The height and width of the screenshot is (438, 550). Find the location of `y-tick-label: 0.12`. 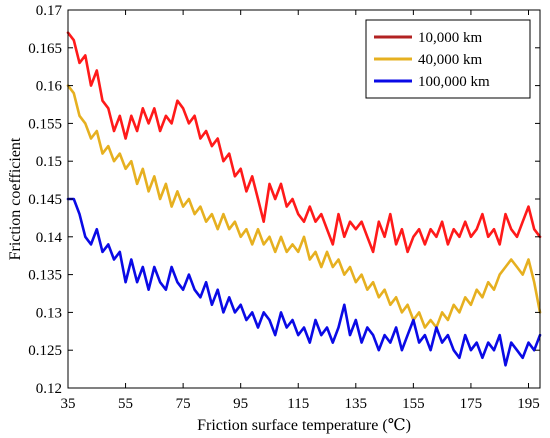

y-tick-label: 0.12 is located at coordinates (49, 389).